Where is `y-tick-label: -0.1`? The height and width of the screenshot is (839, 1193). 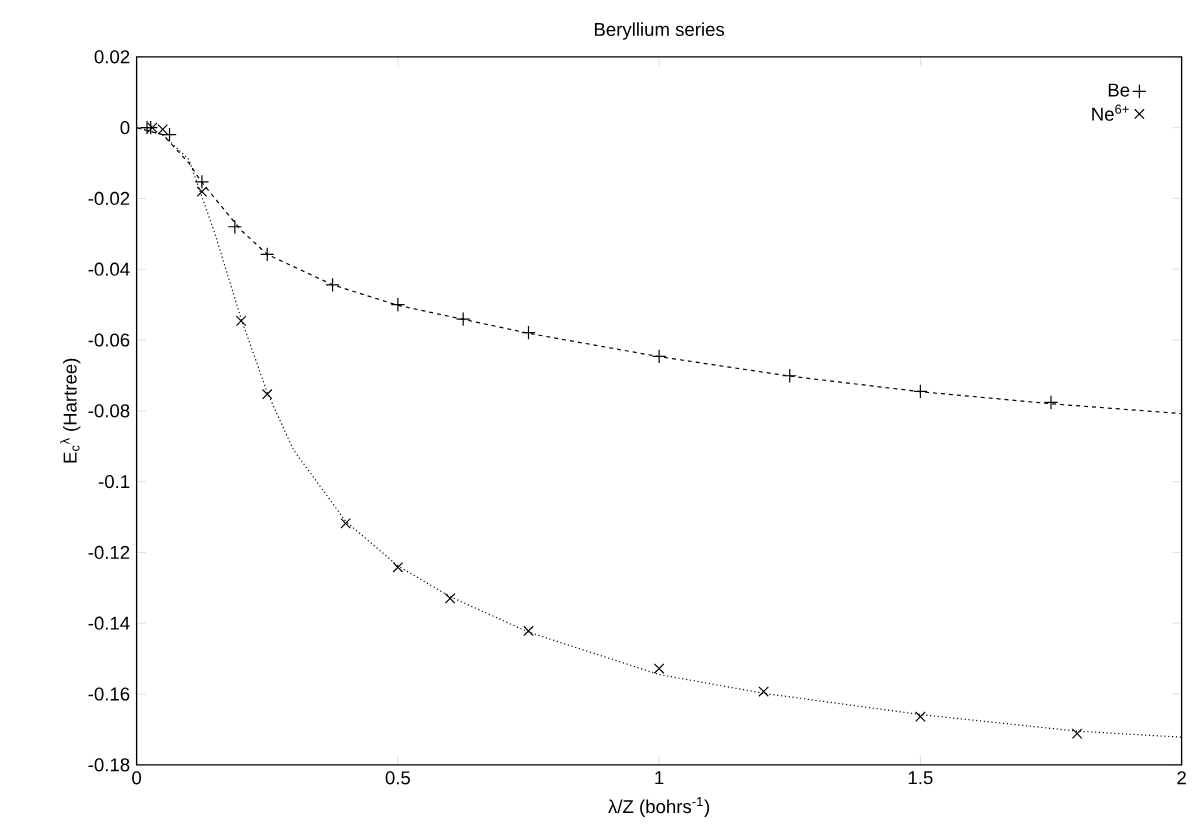 y-tick-label: -0.1 is located at coordinates (114, 482).